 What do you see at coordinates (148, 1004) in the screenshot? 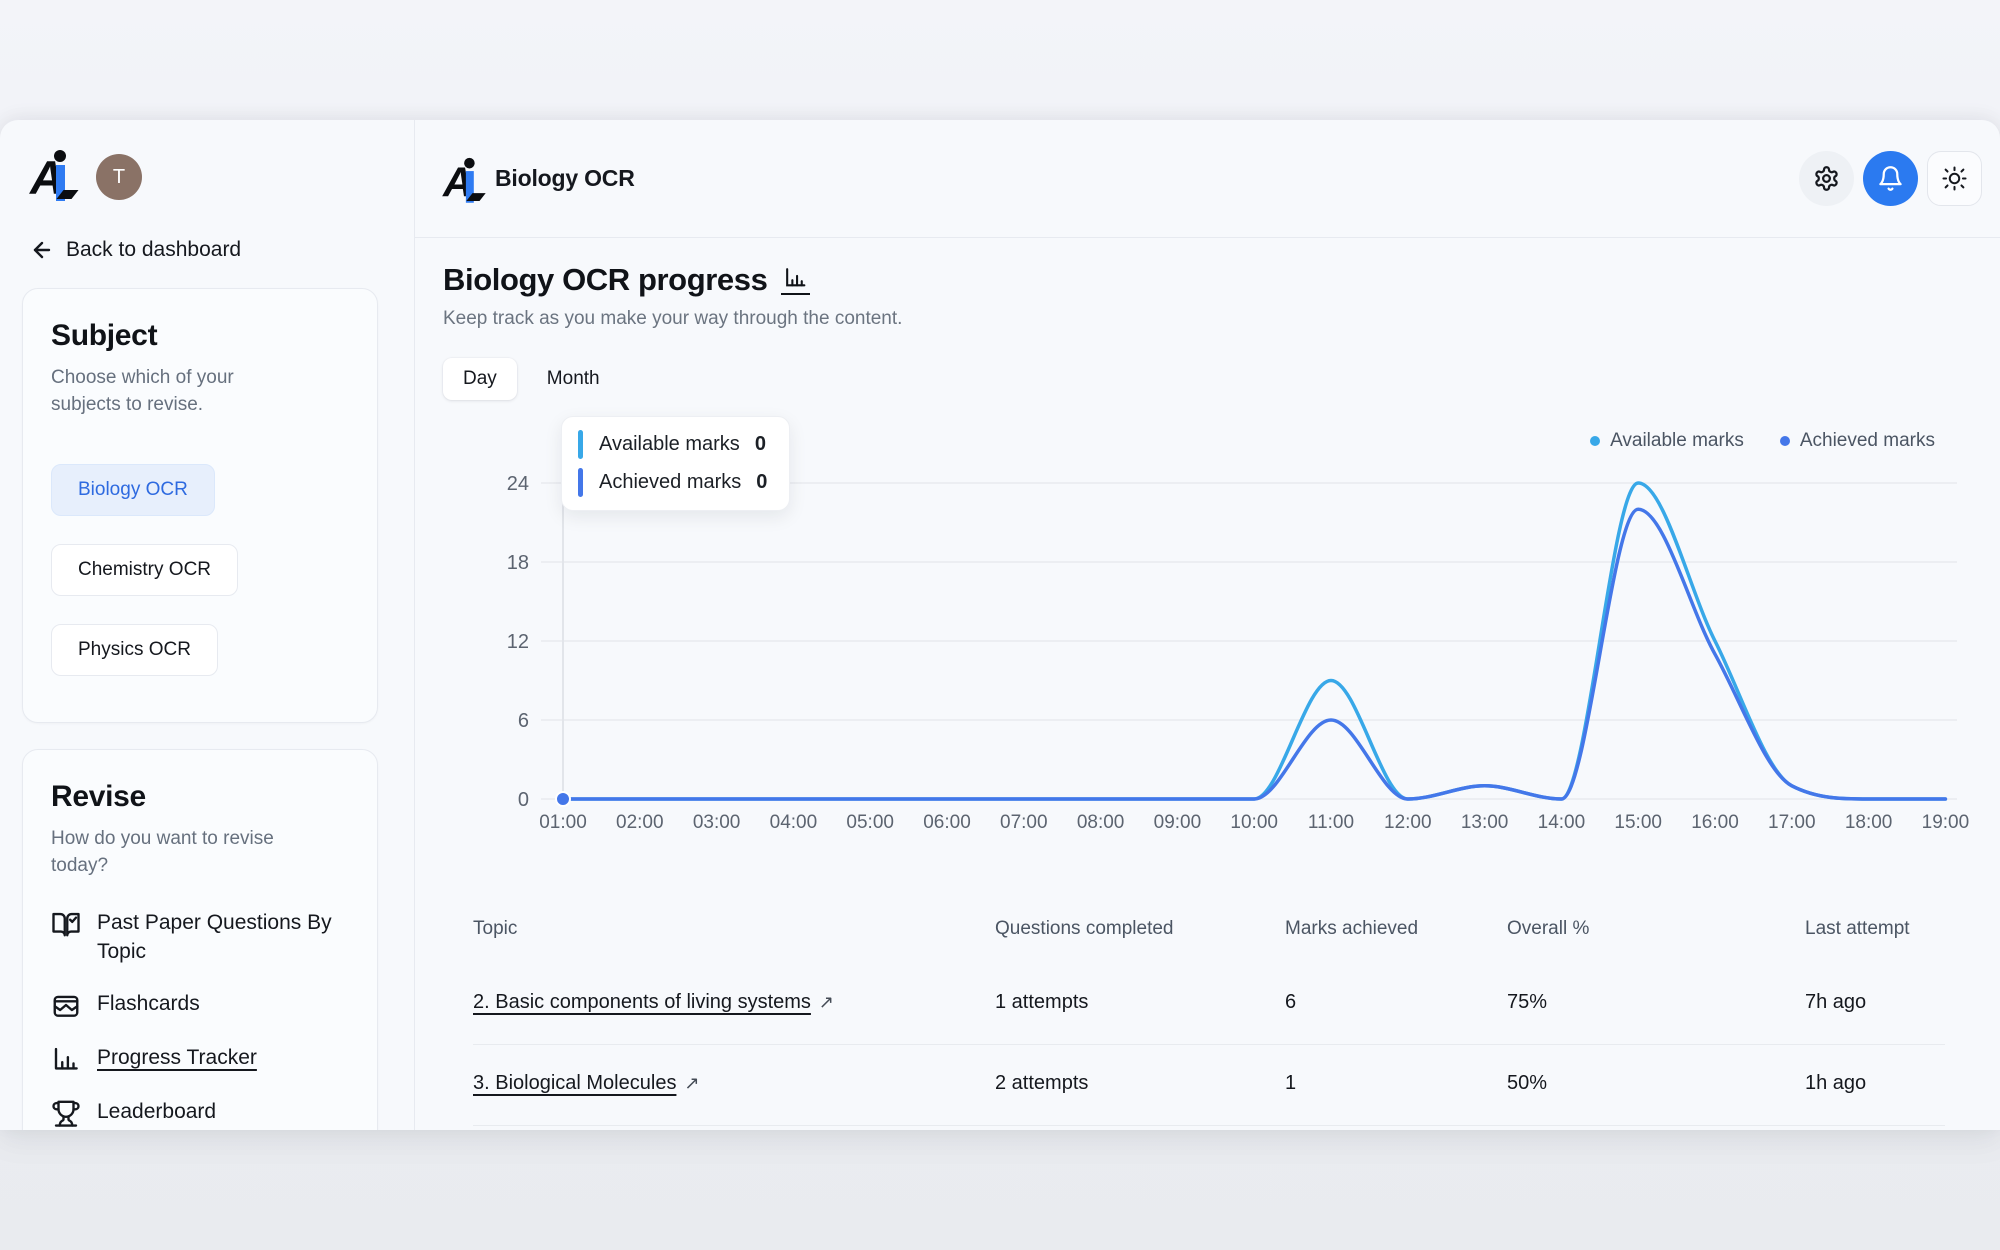
I see `menu-item-label: Flashcards` at bounding box center [148, 1004].